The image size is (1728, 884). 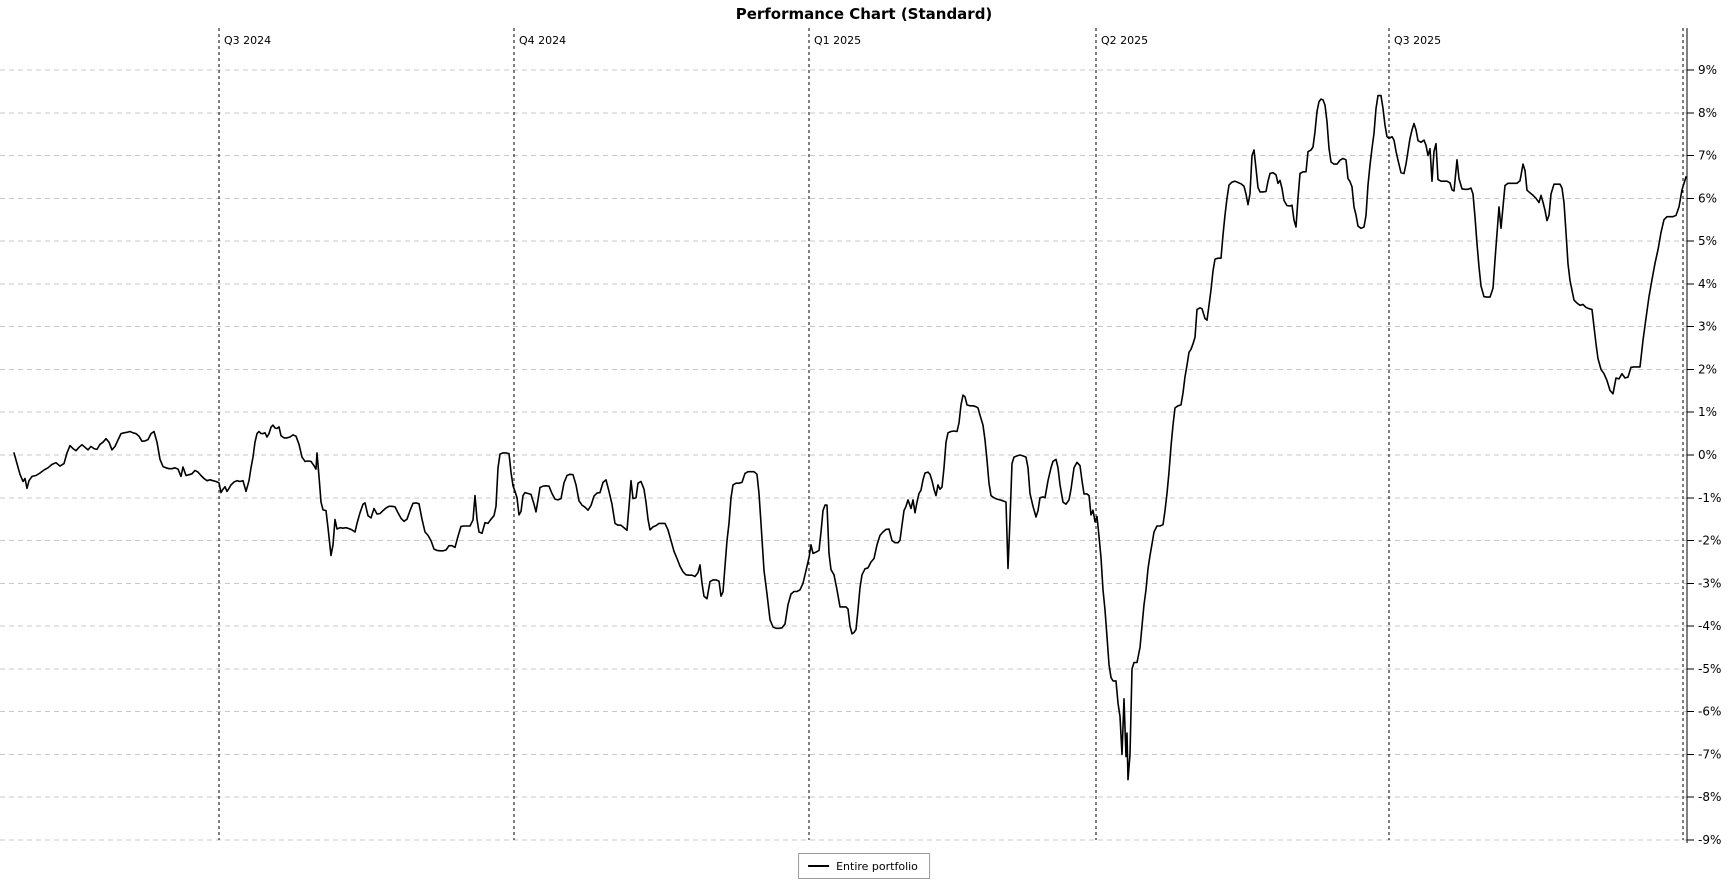 I want to click on y-axis-tick-label: -4%, so click(x=1709, y=626).